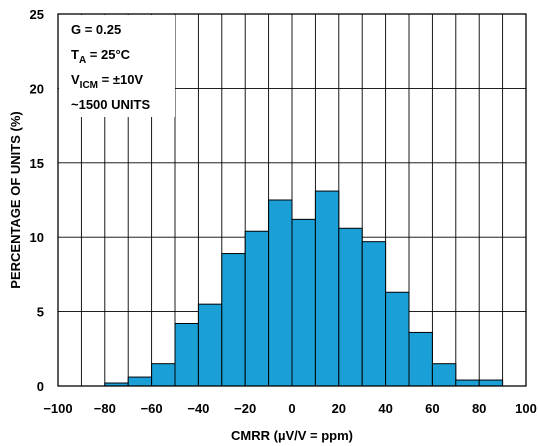 The width and height of the screenshot is (538, 446). I want to click on x-tick-label: −40, so click(198, 408).